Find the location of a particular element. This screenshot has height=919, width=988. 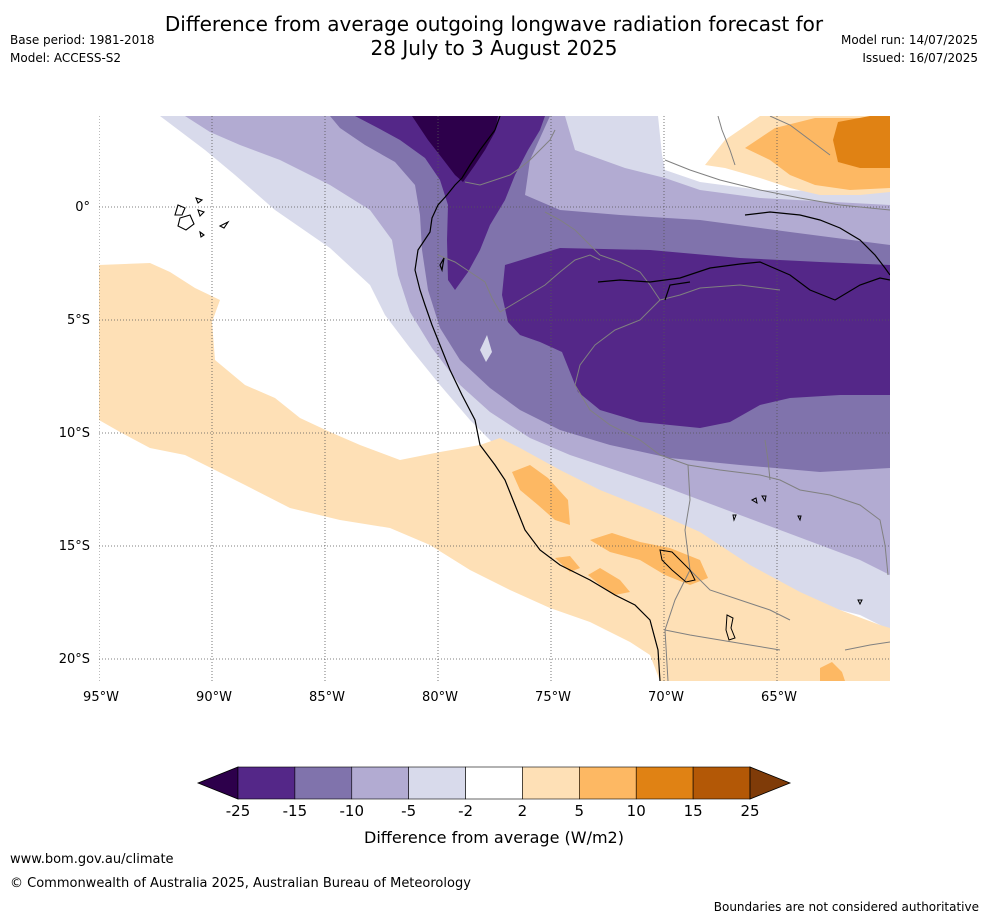

colorbar-tick-label: 2 is located at coordinates (523, 811).